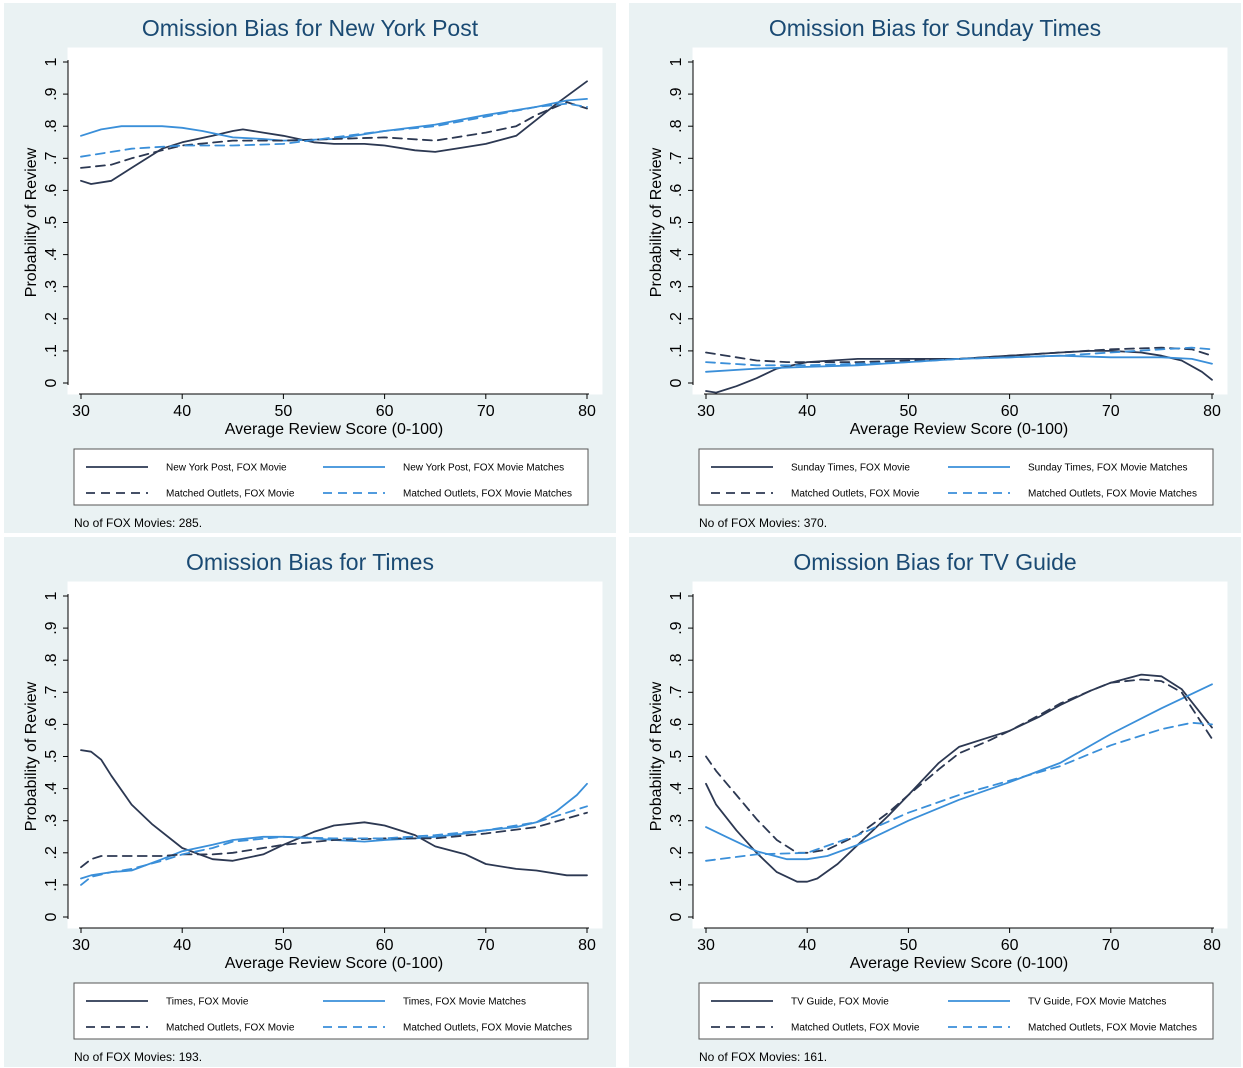 This screenshot has height=1068, width=1243. What do you see at coordinates (226, 468) in the screenshot?
I see `legend-label: New York Post, FOX Movie` at bounding box center [226, 468].